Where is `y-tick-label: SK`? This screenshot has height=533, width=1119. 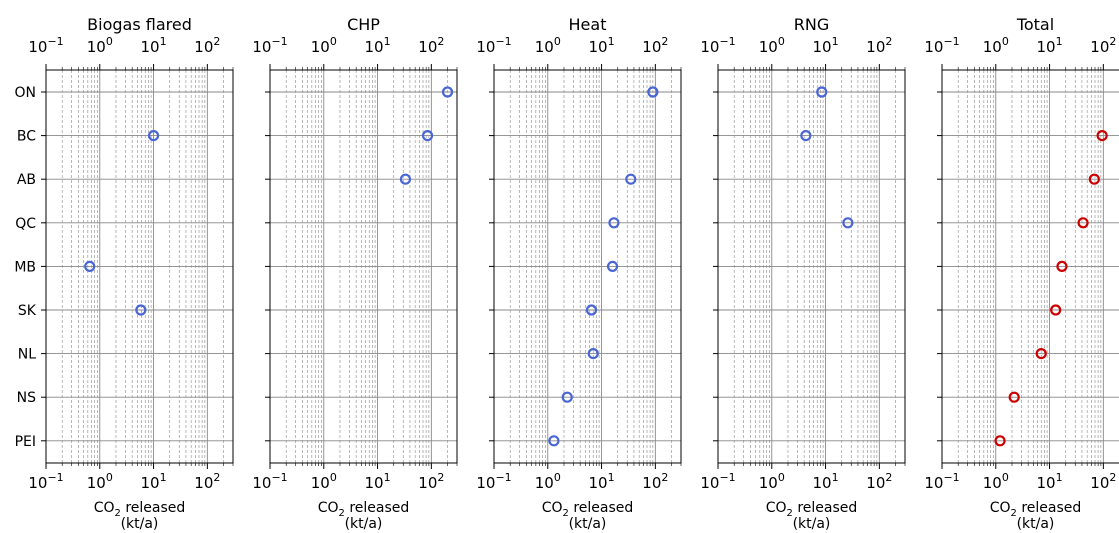 y-tick-label: SK is located at coordinates (27, 311).